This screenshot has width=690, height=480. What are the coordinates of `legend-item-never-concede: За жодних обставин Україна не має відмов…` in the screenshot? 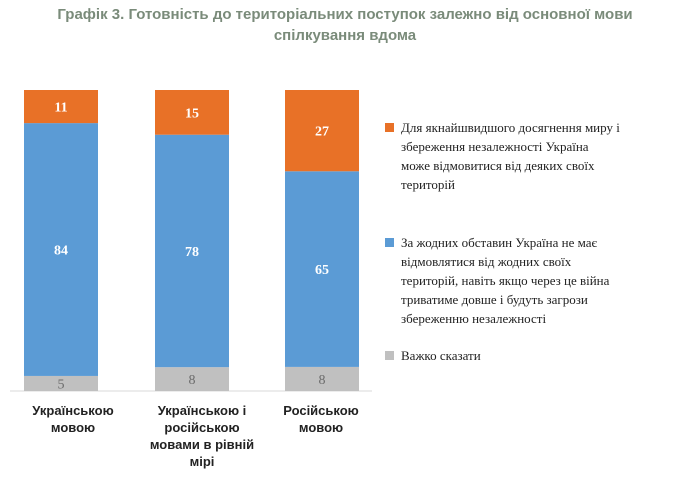 It's located at (535, 280).